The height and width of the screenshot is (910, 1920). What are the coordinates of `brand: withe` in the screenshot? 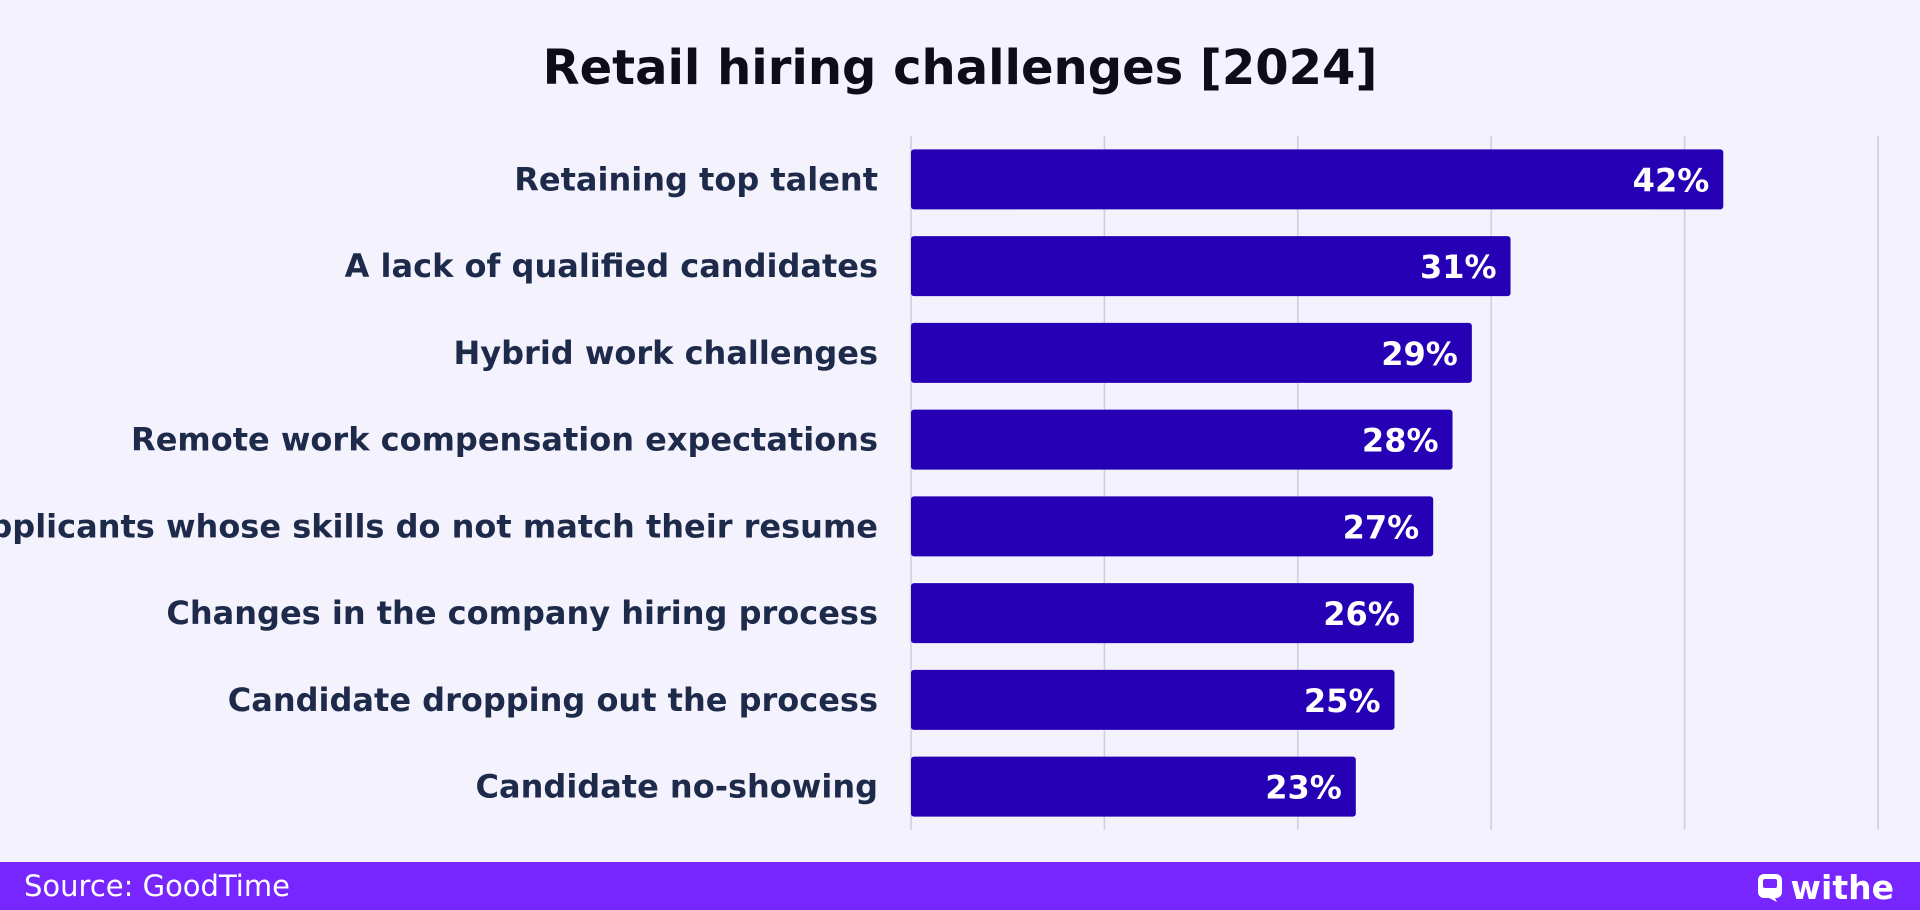 It's located at (1825, 887).